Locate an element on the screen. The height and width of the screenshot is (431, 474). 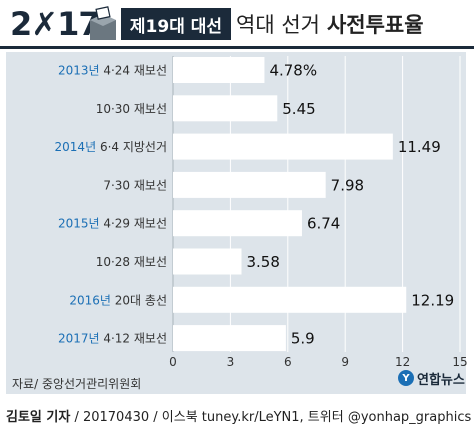
x-tick-label-15: 15 is located at coordinates (459, 362).